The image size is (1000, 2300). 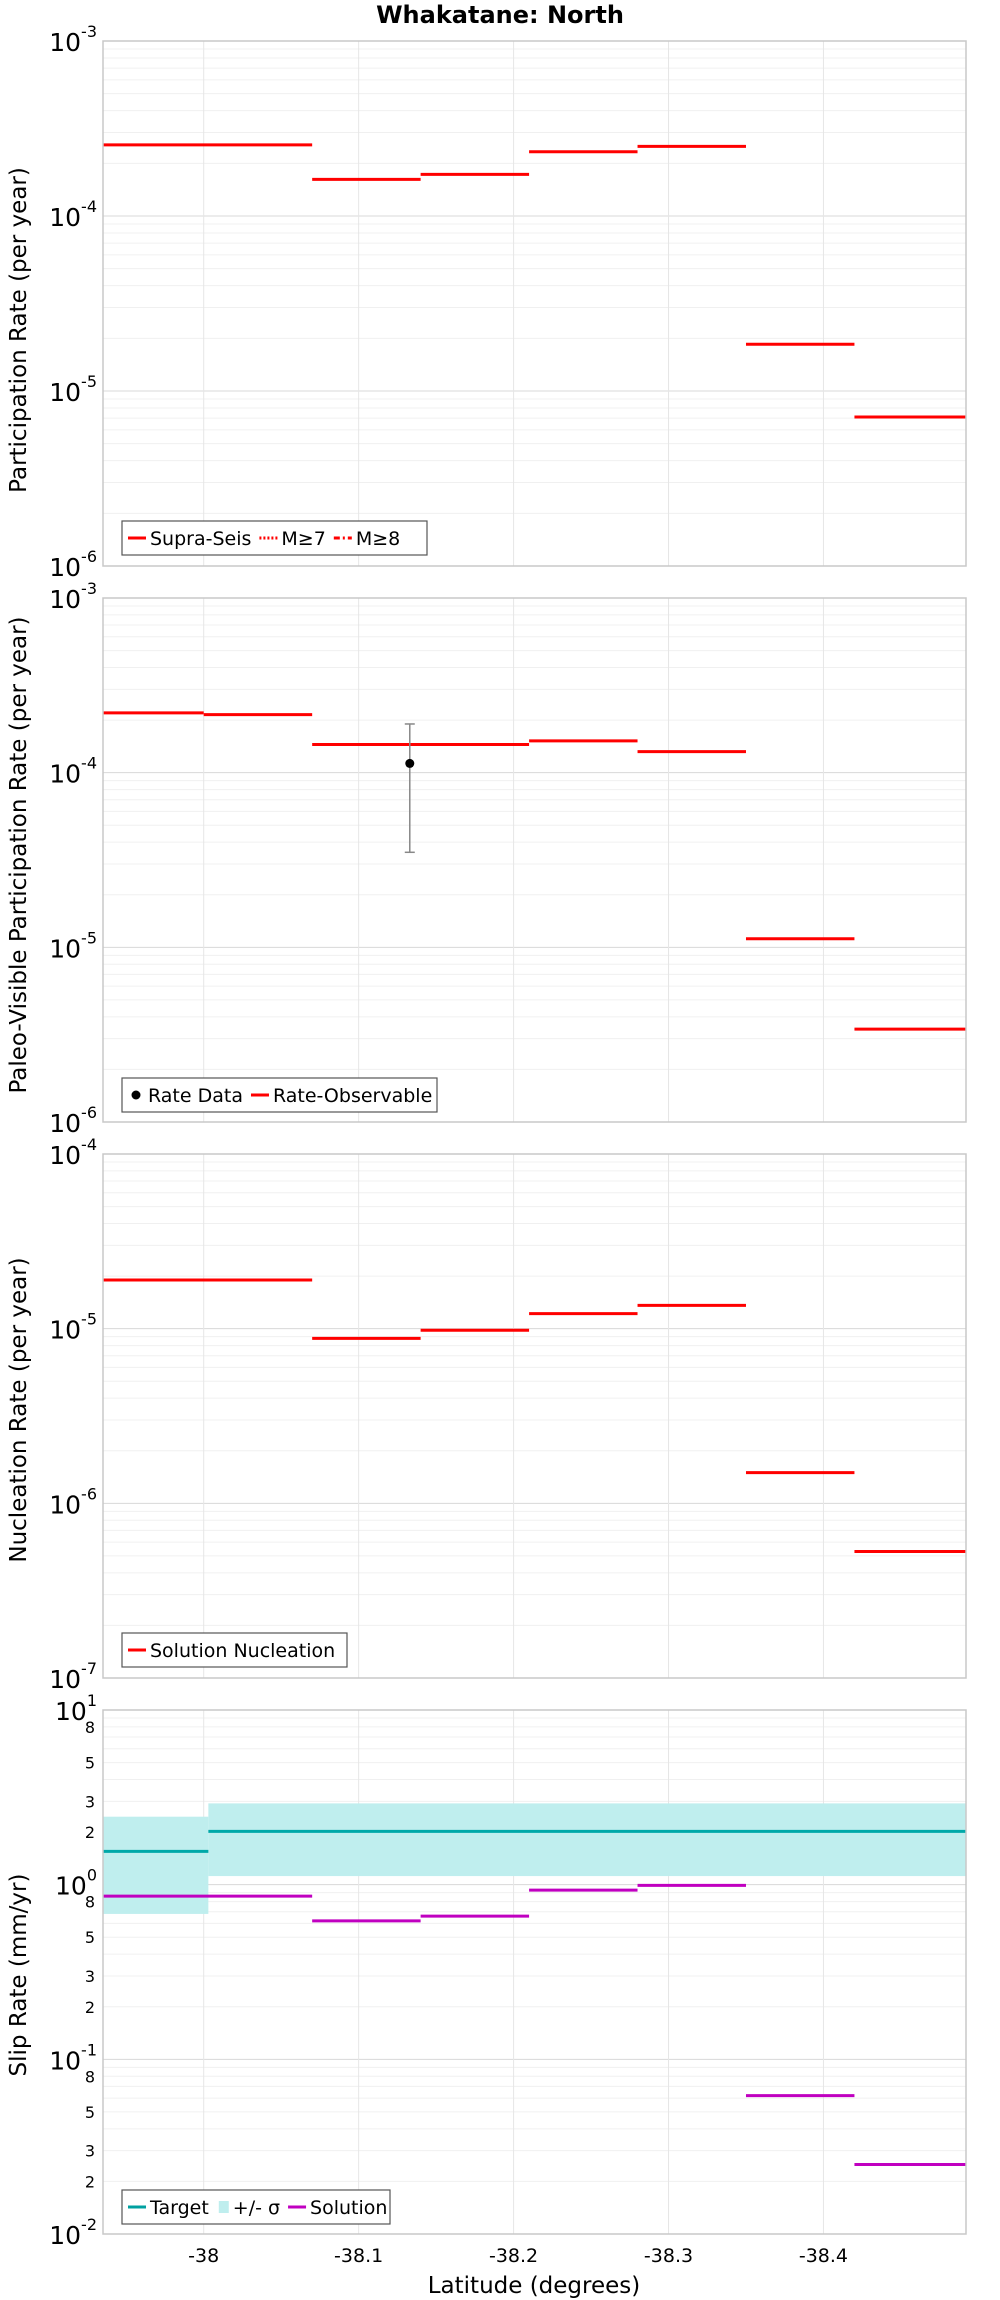 I want to click on x-tick-label: -38.2, so click(x=513, y=2256).